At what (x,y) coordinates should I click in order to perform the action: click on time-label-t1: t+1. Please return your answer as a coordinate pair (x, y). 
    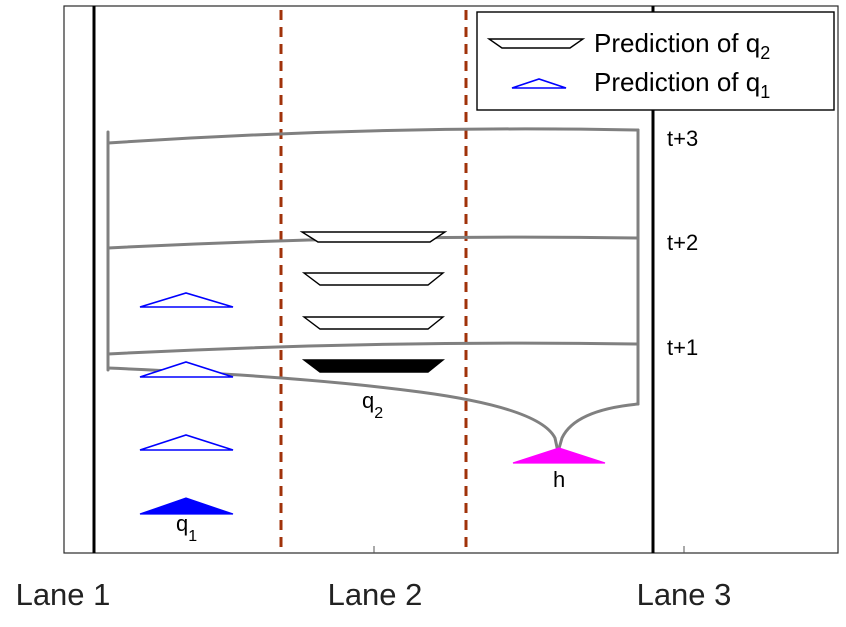
    Looking at the image, I should click on (682, 347).